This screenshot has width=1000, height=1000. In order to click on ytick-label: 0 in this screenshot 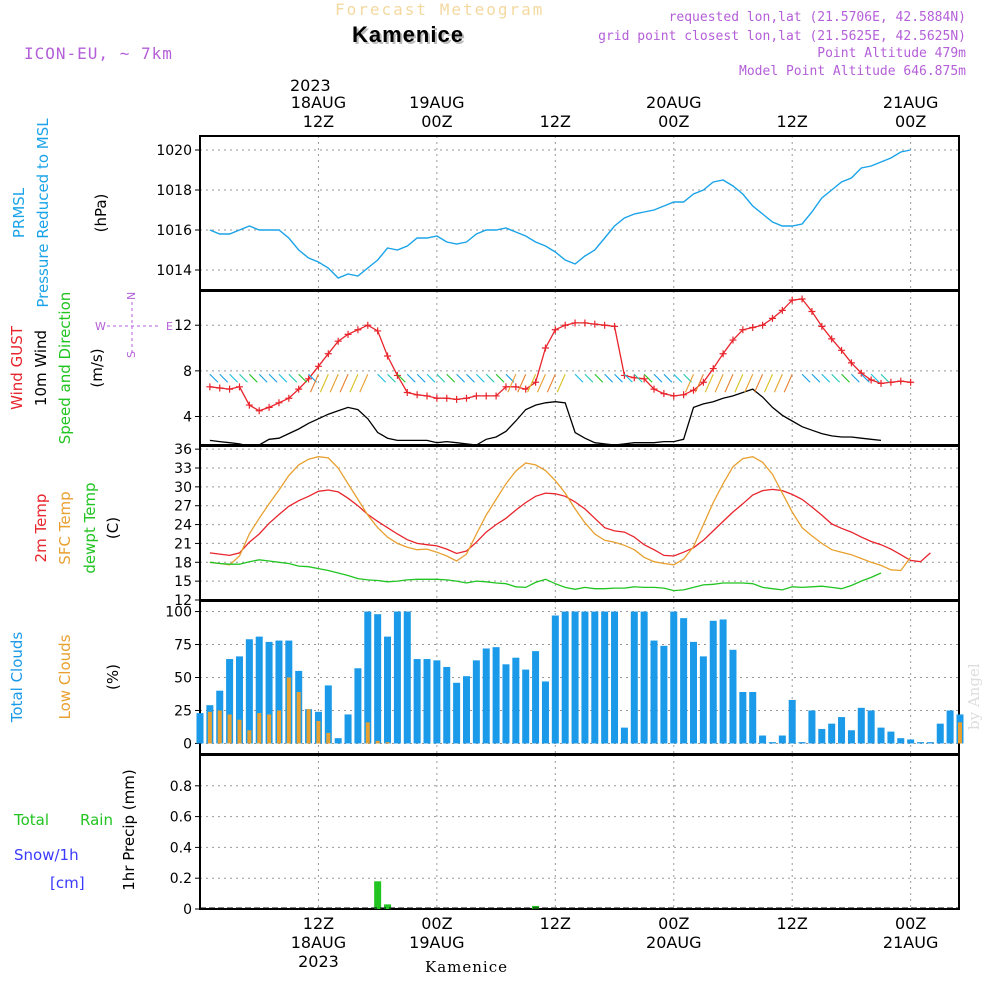, I will do `click(187, 910)`.